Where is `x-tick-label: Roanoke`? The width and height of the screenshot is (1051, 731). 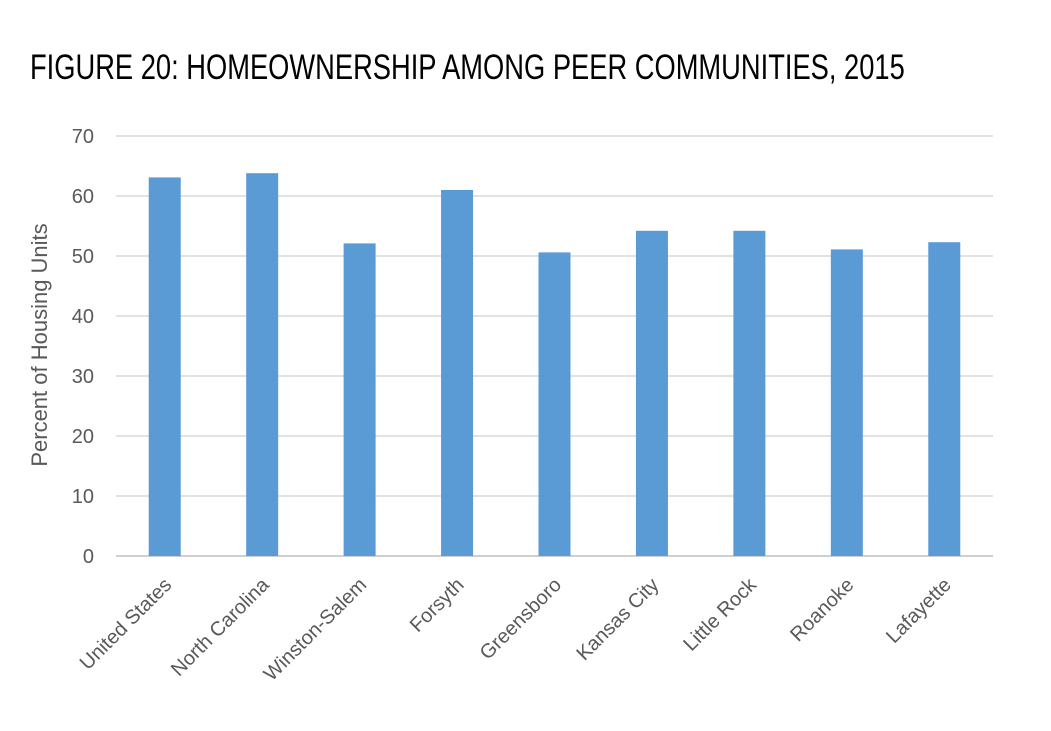 x-tick-label: Roanoke is located at coordinates (822, 610).